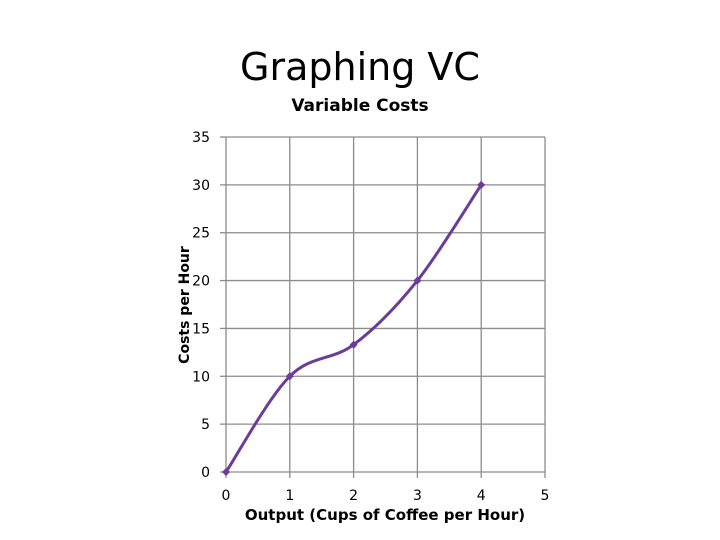 Image resolution: width=720 pixels, height=540 pixels. I want to click on x-tick-label: 0, so click(226, 496).